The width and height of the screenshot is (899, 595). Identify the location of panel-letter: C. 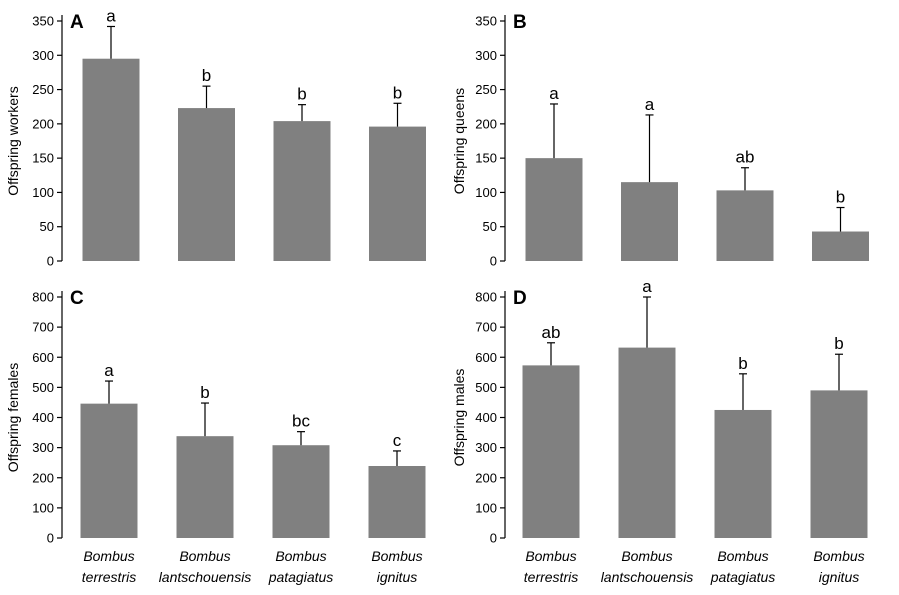
(77, 298).